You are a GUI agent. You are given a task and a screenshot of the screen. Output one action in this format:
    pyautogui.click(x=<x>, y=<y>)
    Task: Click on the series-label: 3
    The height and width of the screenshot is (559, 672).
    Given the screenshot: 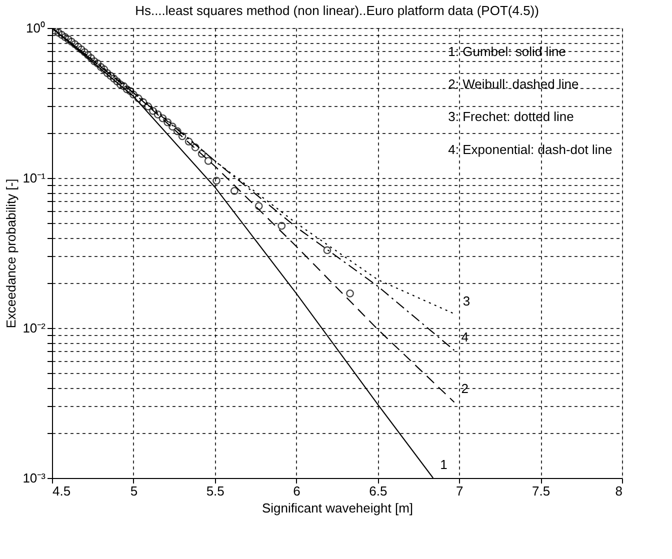 What is the action you would take?
    pyautogui.click(x=466, y=301)
    